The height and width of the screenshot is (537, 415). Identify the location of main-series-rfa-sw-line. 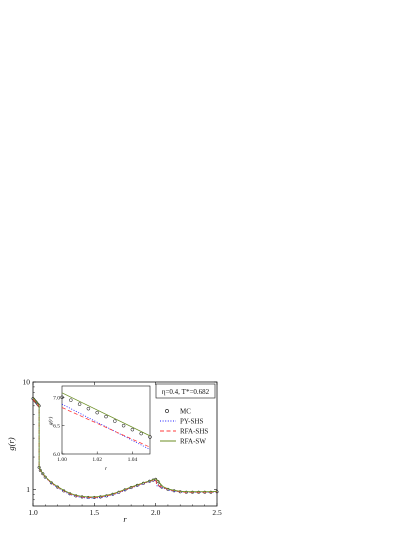
(125, 447).